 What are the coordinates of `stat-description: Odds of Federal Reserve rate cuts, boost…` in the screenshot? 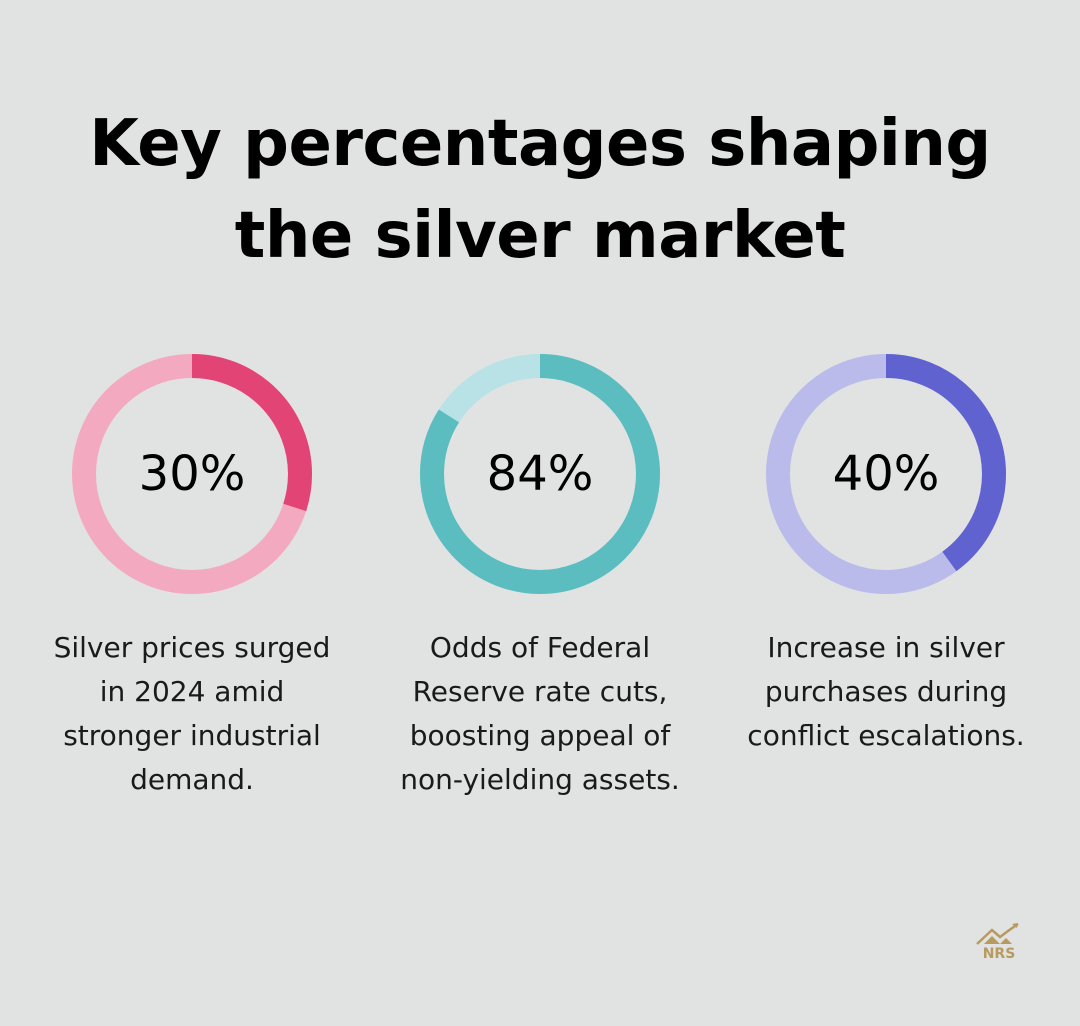 It's located at (540, 713).